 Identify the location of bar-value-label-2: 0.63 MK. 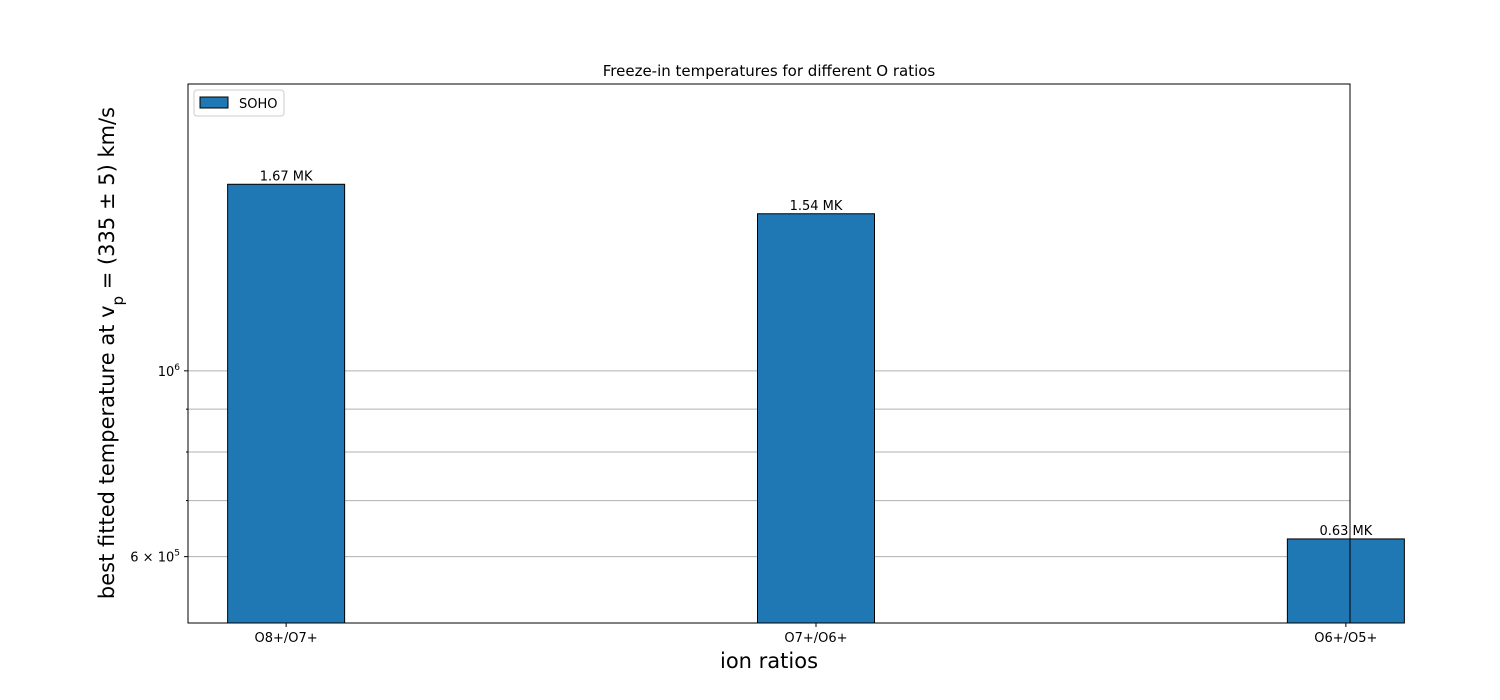
(1345, 531).